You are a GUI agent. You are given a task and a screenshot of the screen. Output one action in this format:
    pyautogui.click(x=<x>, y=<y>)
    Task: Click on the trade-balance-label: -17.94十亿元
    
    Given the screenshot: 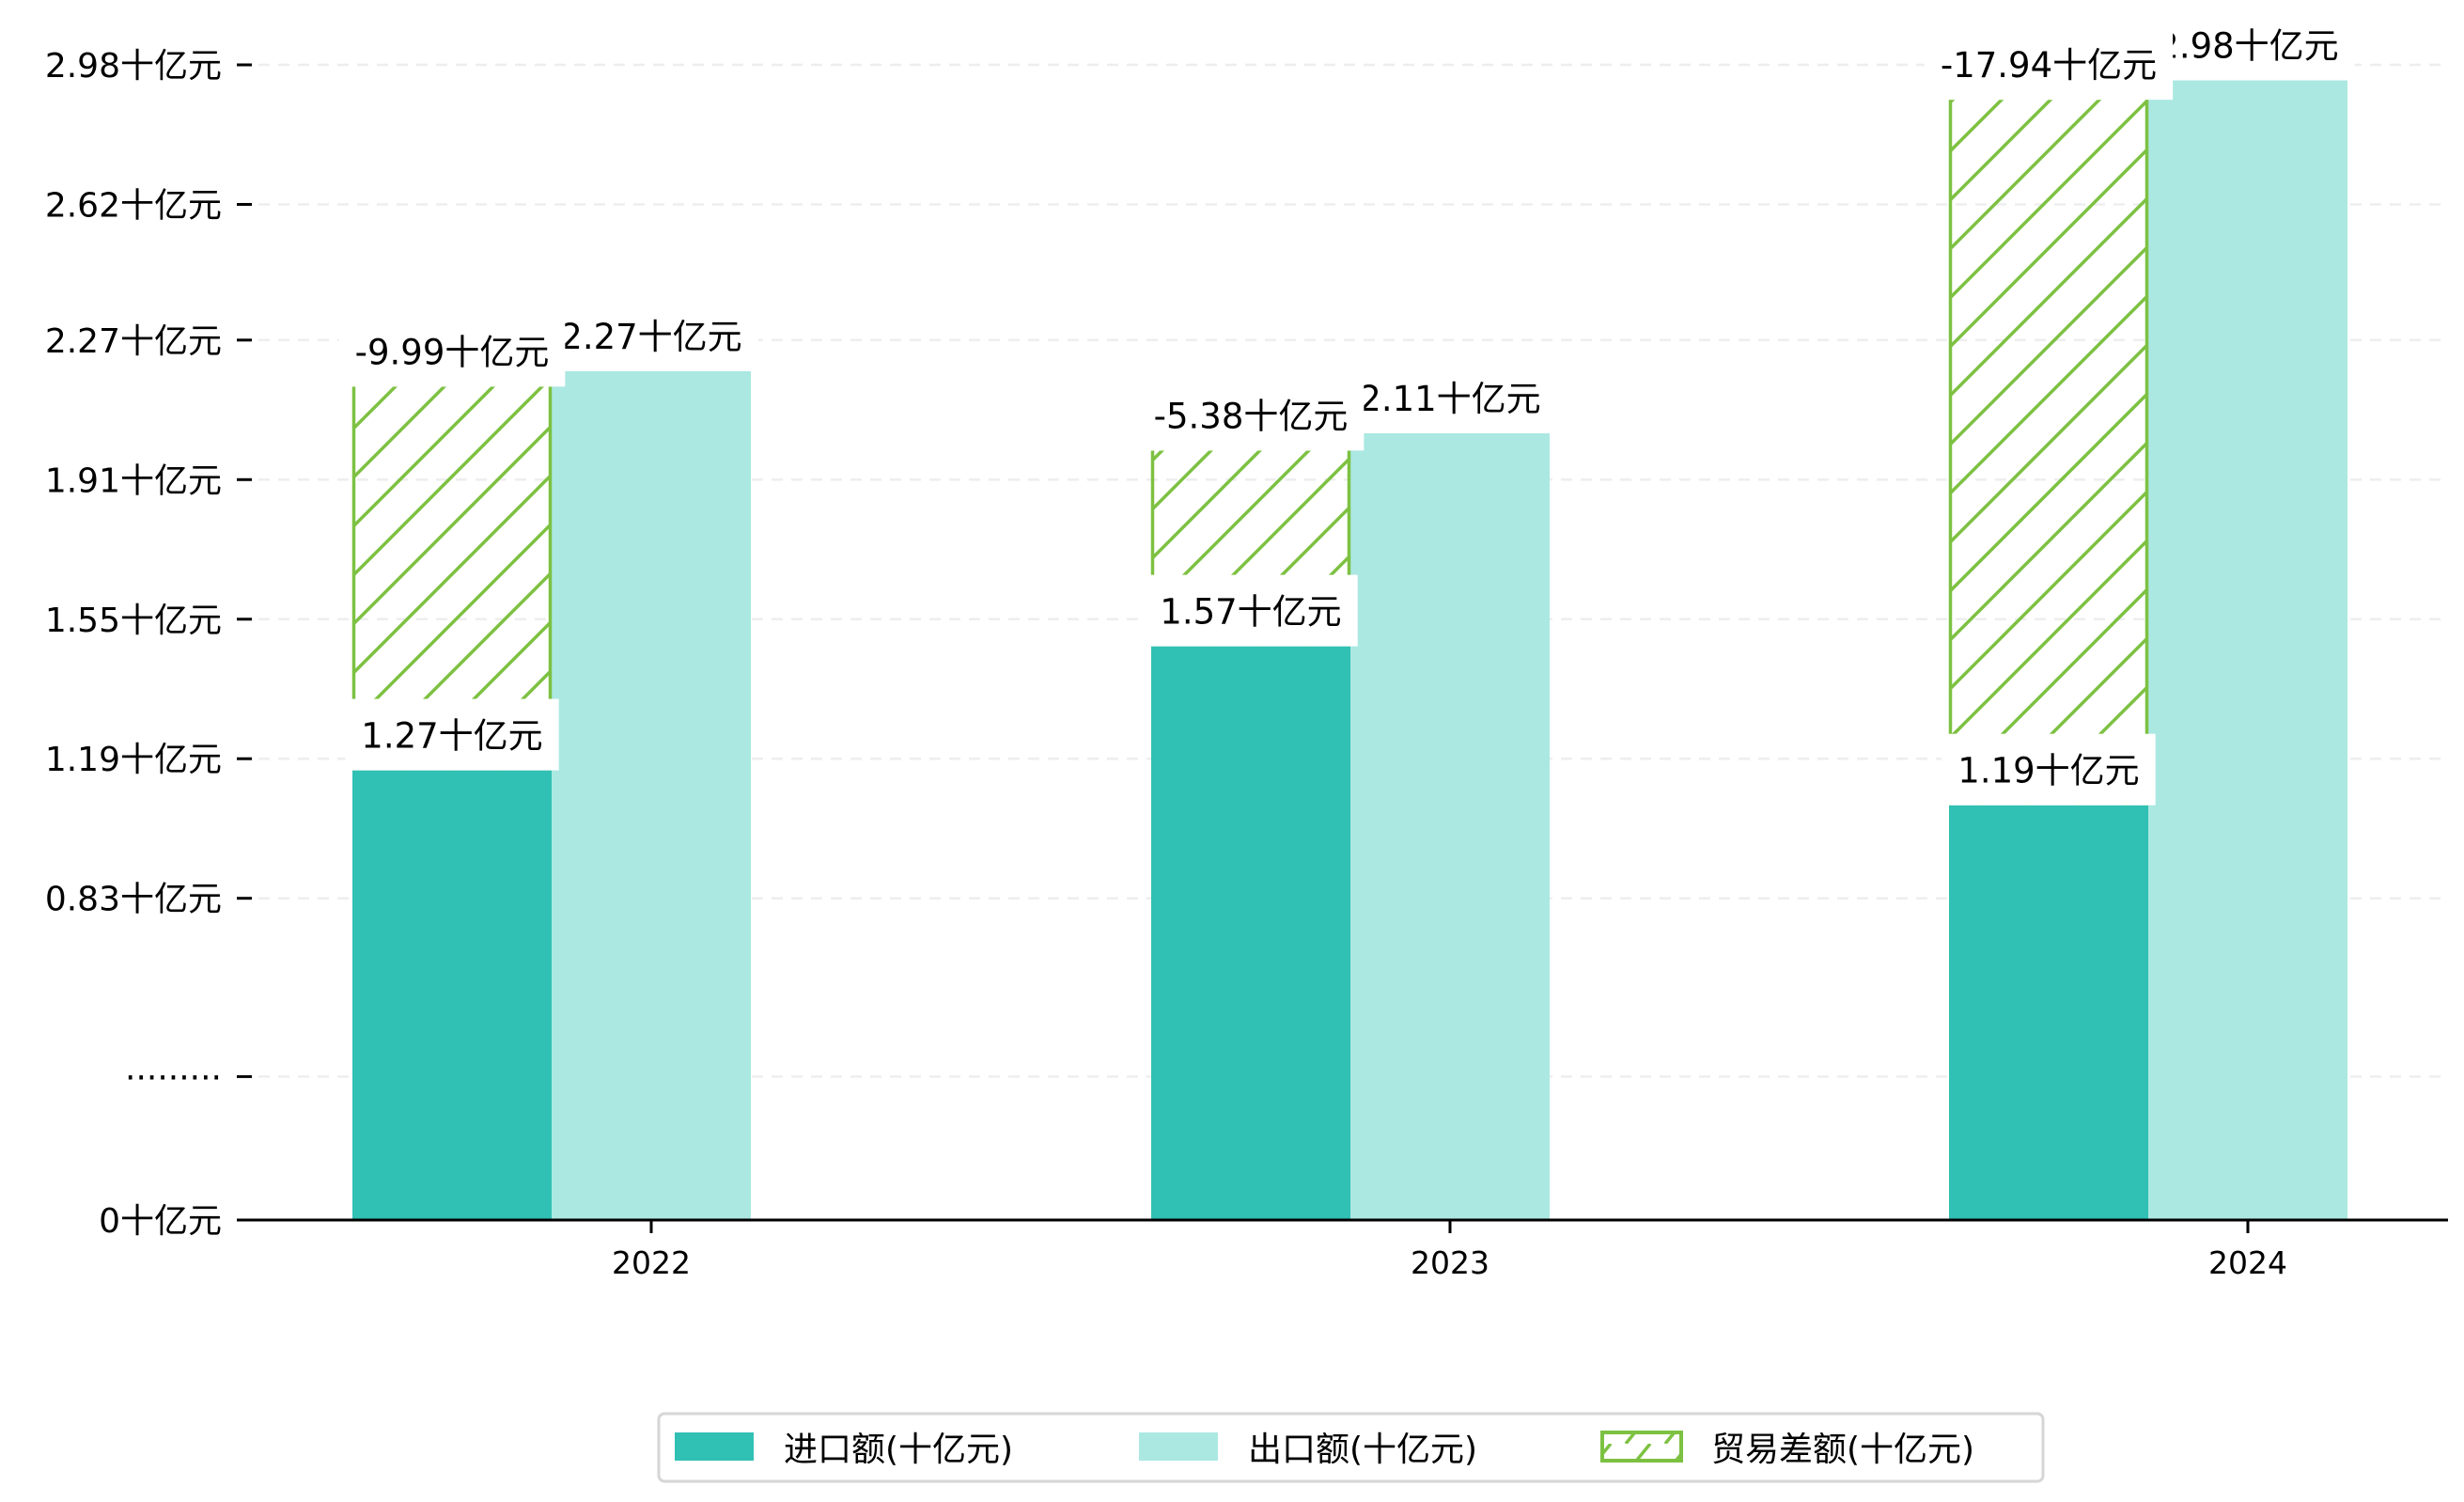 What is the action you would take?
    pyautogui.click(x=2049, y=64)
    